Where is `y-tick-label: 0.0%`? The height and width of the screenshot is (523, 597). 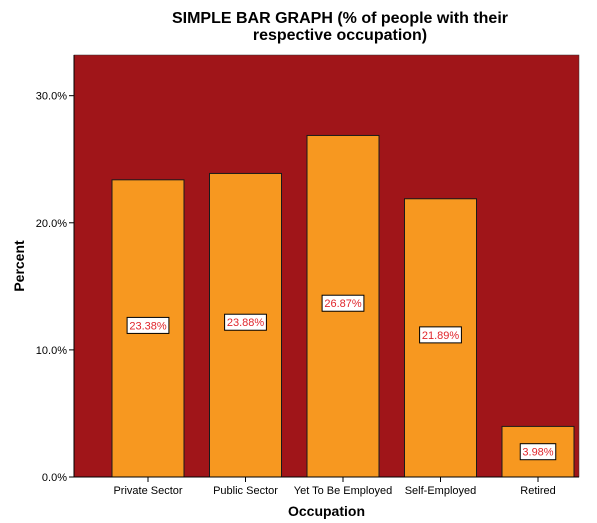 y-tick-label: 0.0% is located at coordinates (54, 478).